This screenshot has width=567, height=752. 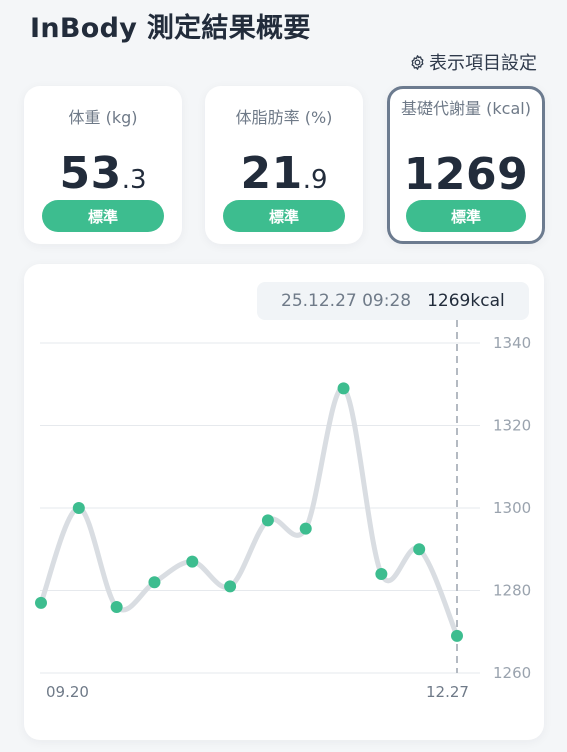 I want to click on body-fat-value-int: 21, so click(x=271, y=173).